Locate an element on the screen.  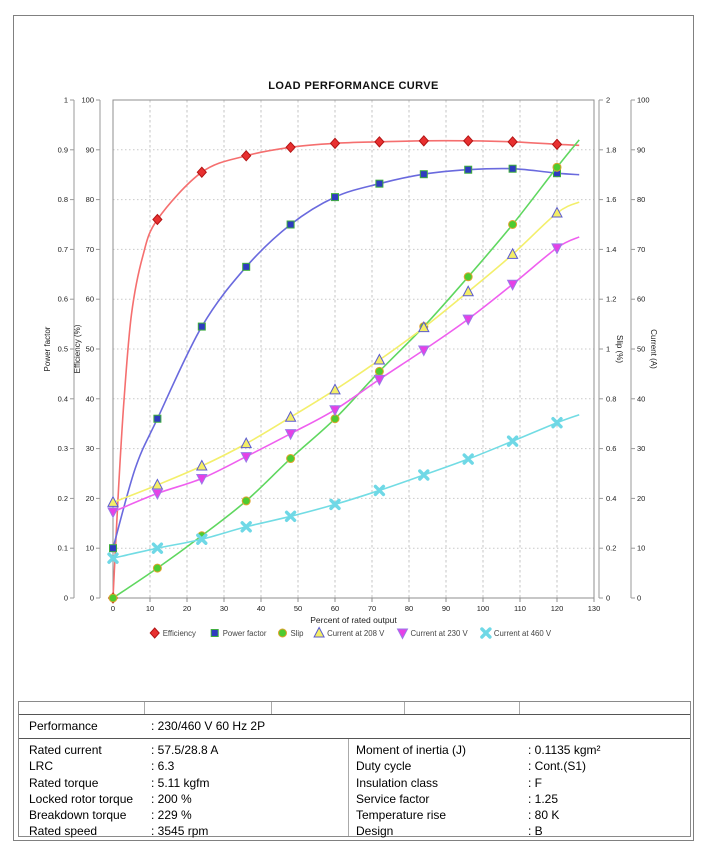
svg-text: 2 is located at coordinates (608, 100).